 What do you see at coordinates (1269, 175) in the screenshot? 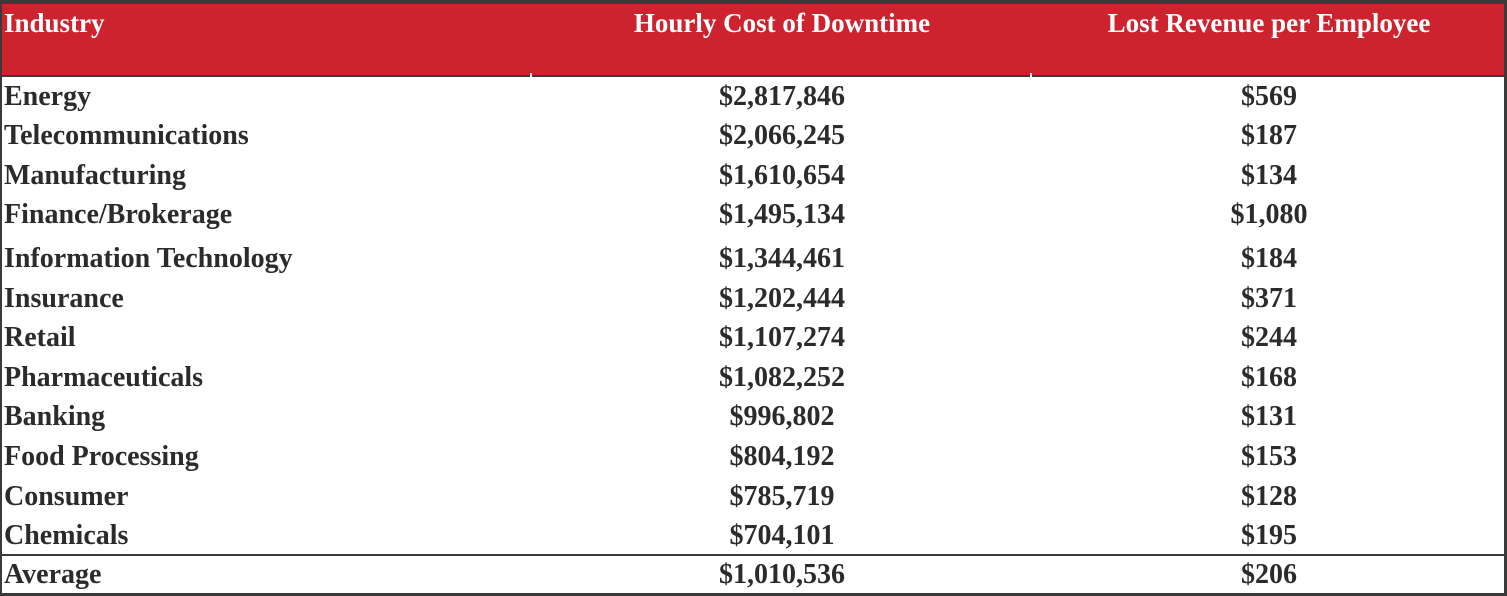
I see `lost-revenue-cell: $134` at bounding box center [1269, 175].